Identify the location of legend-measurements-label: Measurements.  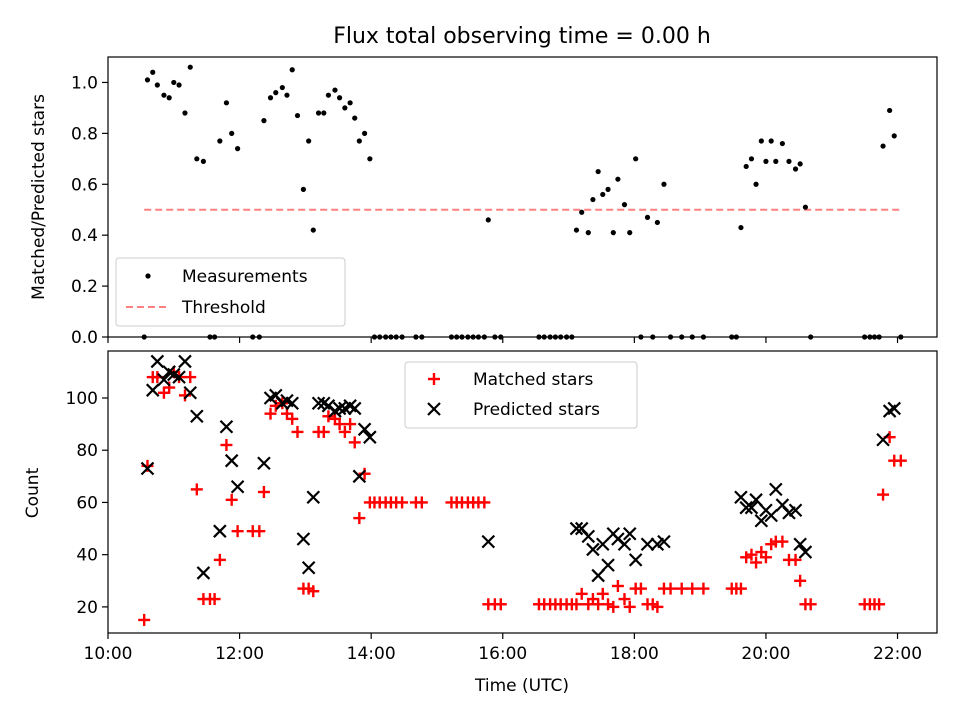
(245, 277).